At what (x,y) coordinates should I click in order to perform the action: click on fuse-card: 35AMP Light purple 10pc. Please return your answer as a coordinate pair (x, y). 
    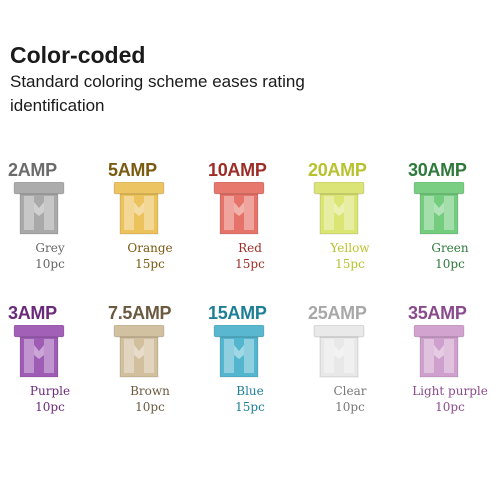
    Looking at the image, I should click on (450, 372).